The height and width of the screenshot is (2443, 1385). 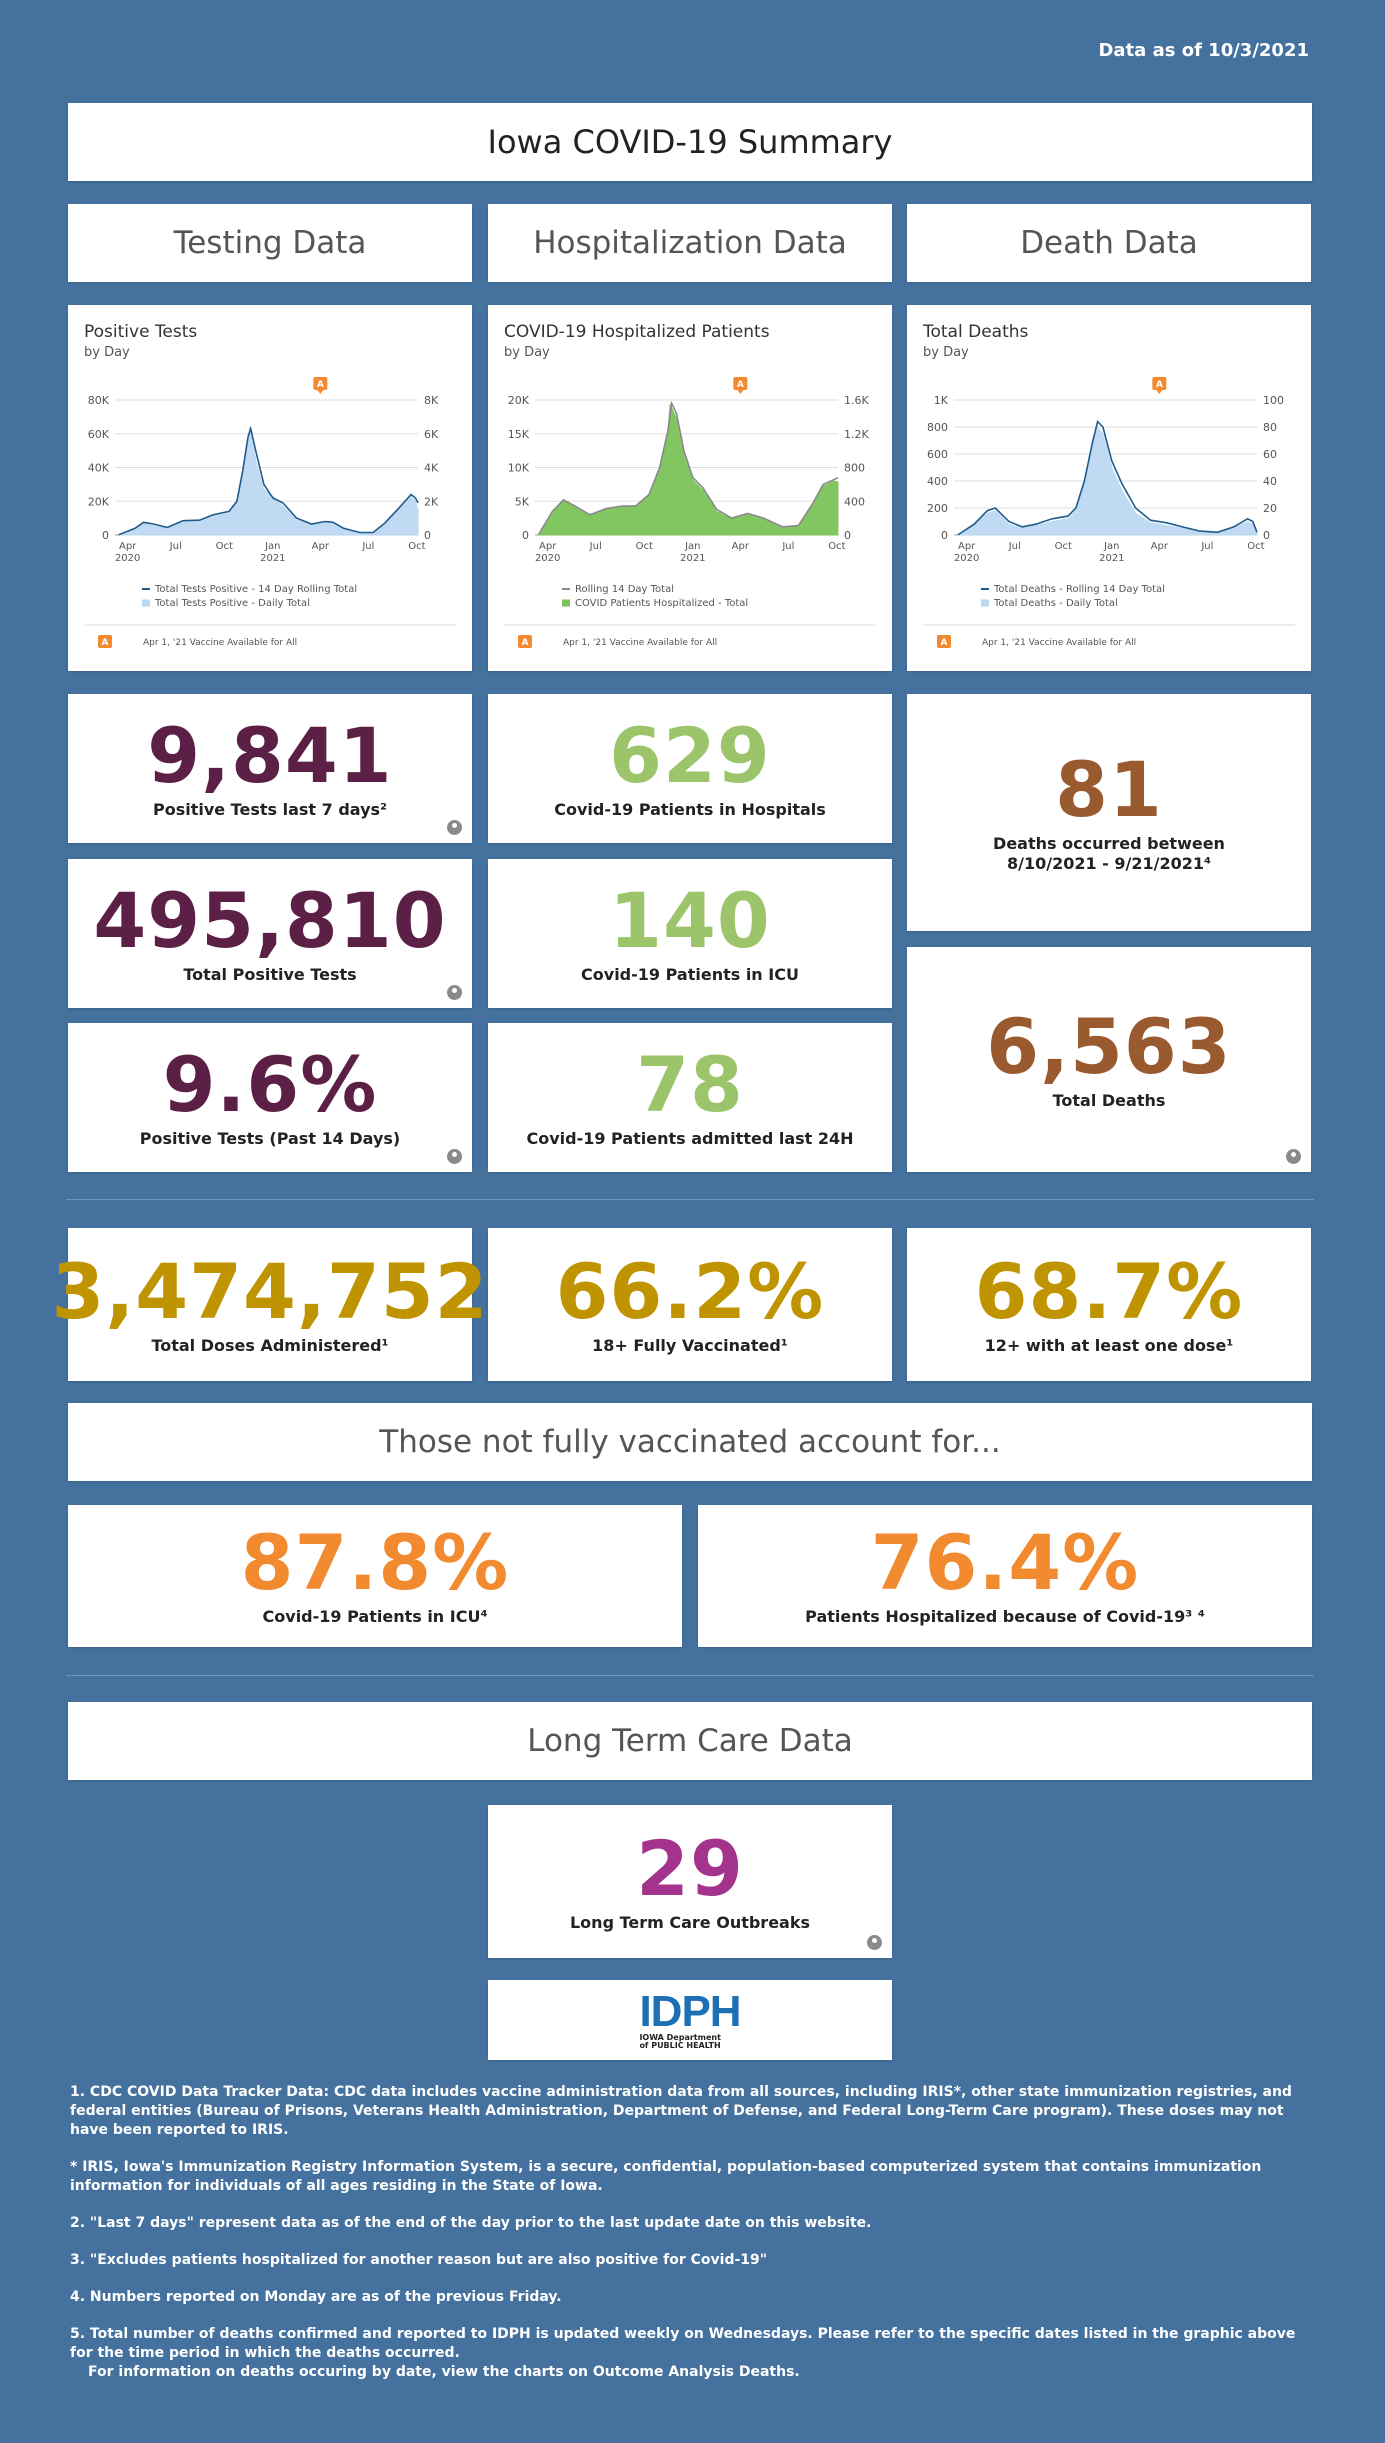 I want to click on y-right-tick-label: 40, so click(x=1270, y=481).